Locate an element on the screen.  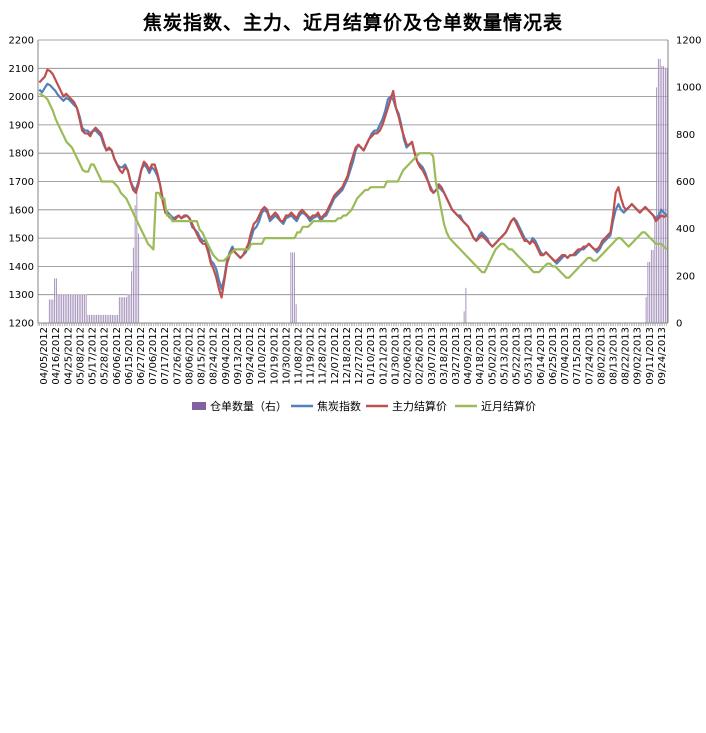
x-tick-label: 07/06/2012 is located at coordinates (153, 356).